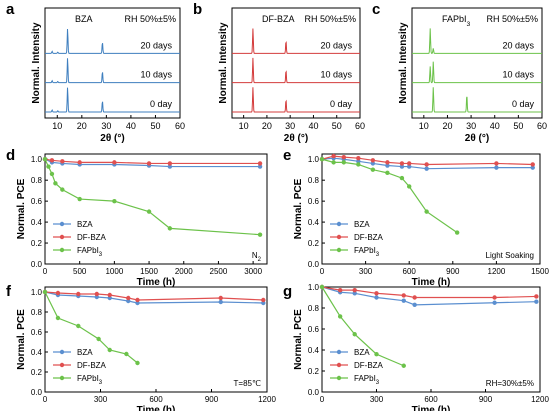  What do you see at coordinates (350, 352) in the screenshot?
I see `legend-entry: BZA` at bounding box center [350, 352].